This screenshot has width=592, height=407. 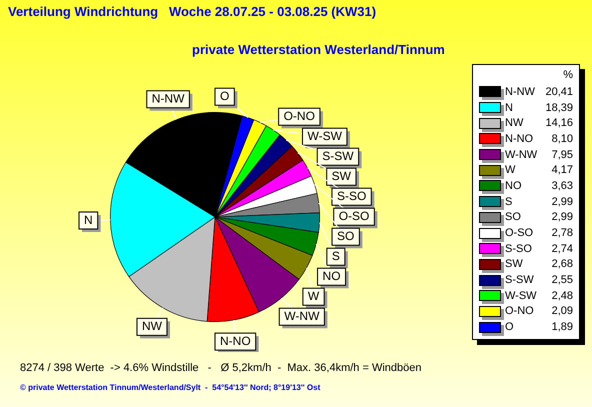 What do you see at coordinates (519, 138) in the screenshot?
I see `legend-label: N-NO` at bounding box center [519, 138].